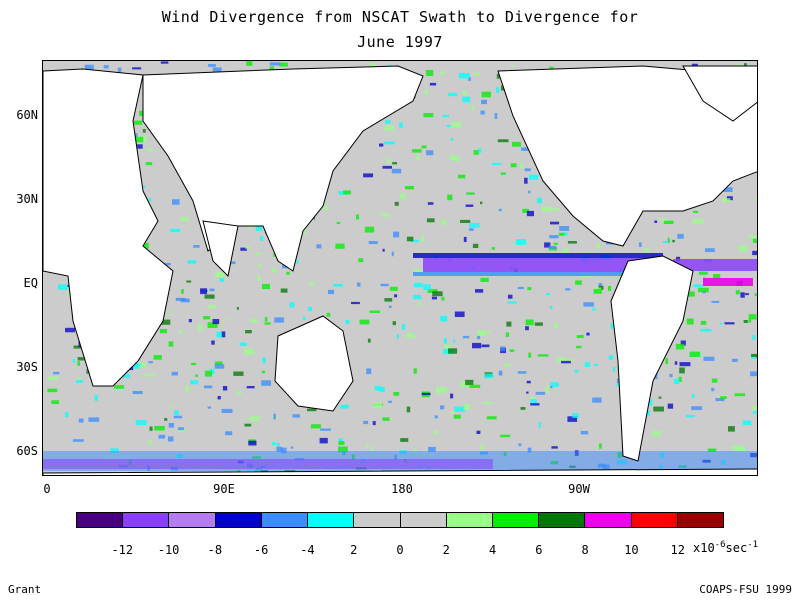 This screenshot has width=800, height=600. I want to click on south-america-land, so click(652, 358).